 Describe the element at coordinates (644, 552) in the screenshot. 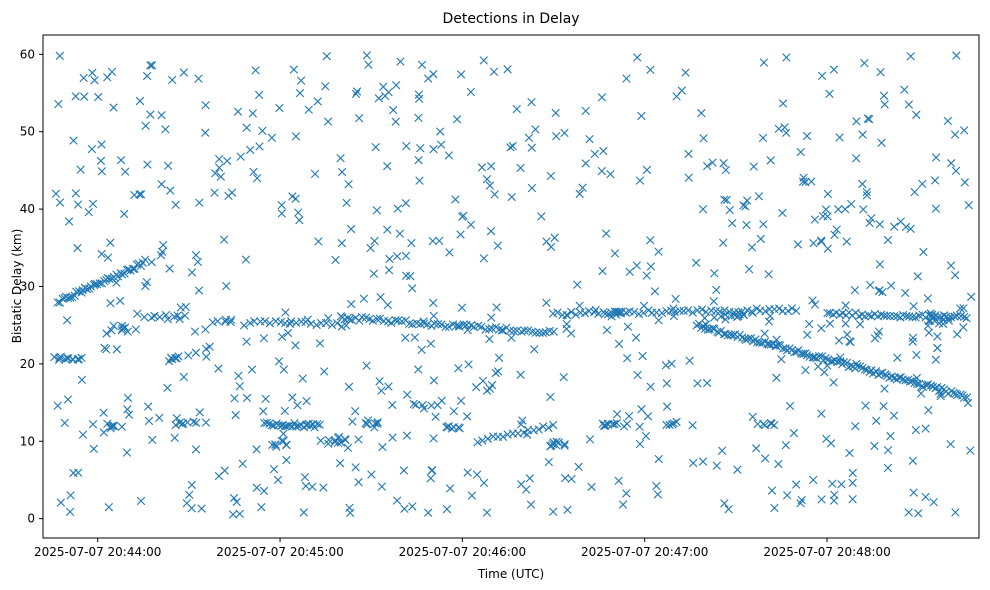

I see `x-tick-label-3: 2025-07-07 20:47:00` at that location.